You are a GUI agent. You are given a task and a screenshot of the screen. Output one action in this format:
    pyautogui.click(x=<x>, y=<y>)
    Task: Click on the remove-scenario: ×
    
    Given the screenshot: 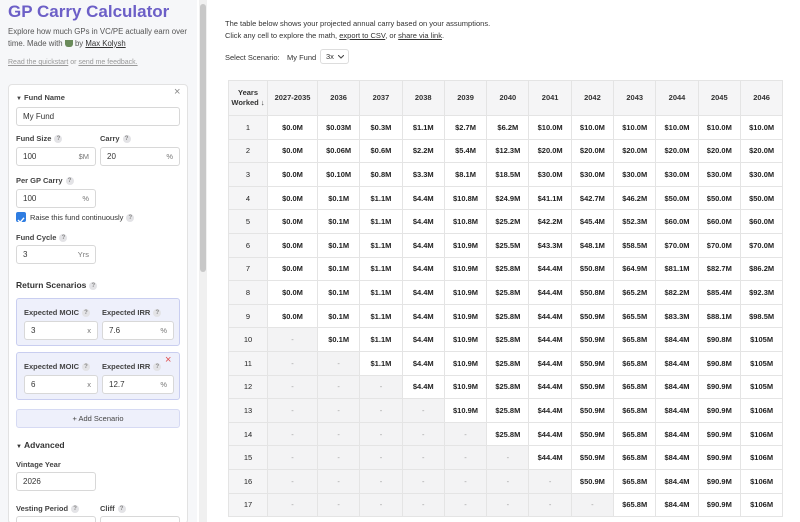 What is the action you would take?
    pyautogui.click(x=168, y=360)
    